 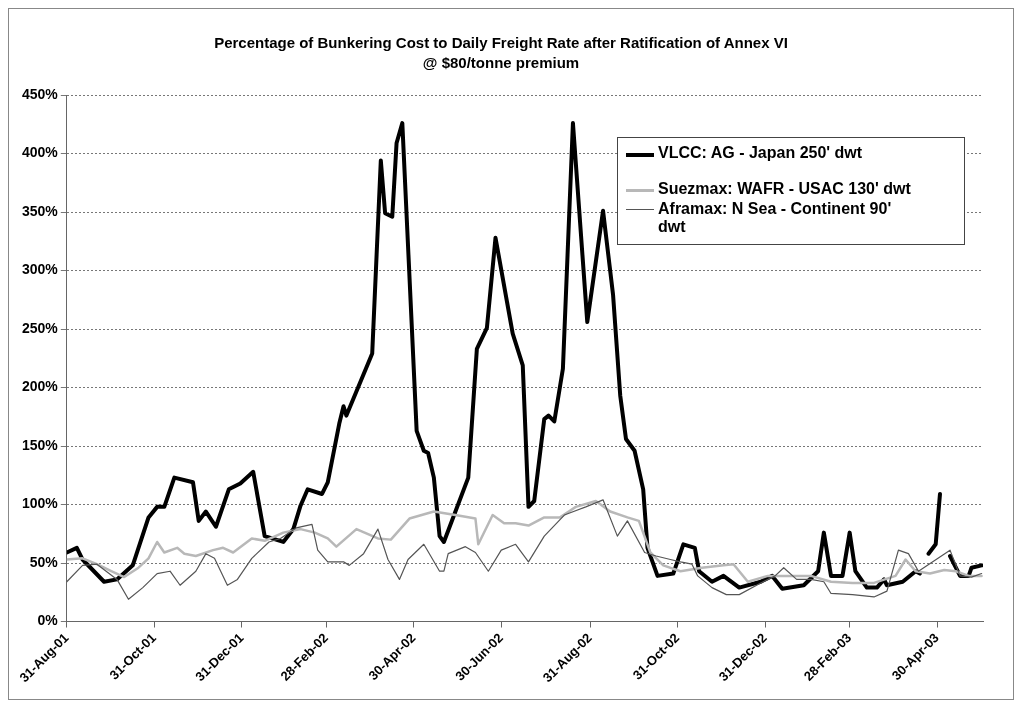 I want to click on legend-label: Suezmax: WAFR - USAC 130' dwt, so click(x=785, y=189).